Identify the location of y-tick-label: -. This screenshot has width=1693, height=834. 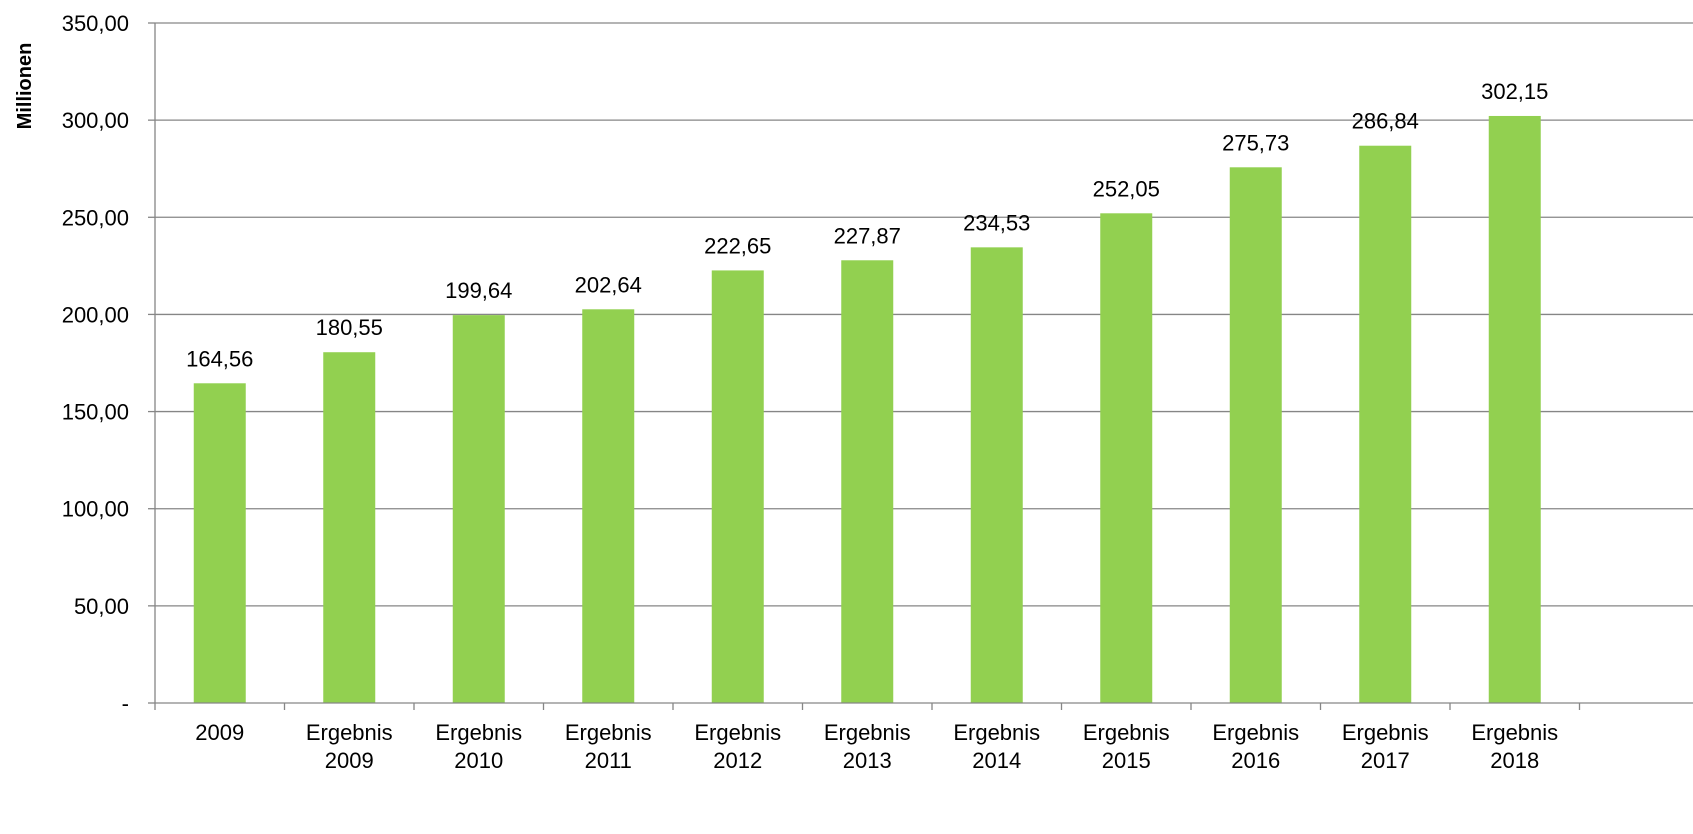
(125, 703).